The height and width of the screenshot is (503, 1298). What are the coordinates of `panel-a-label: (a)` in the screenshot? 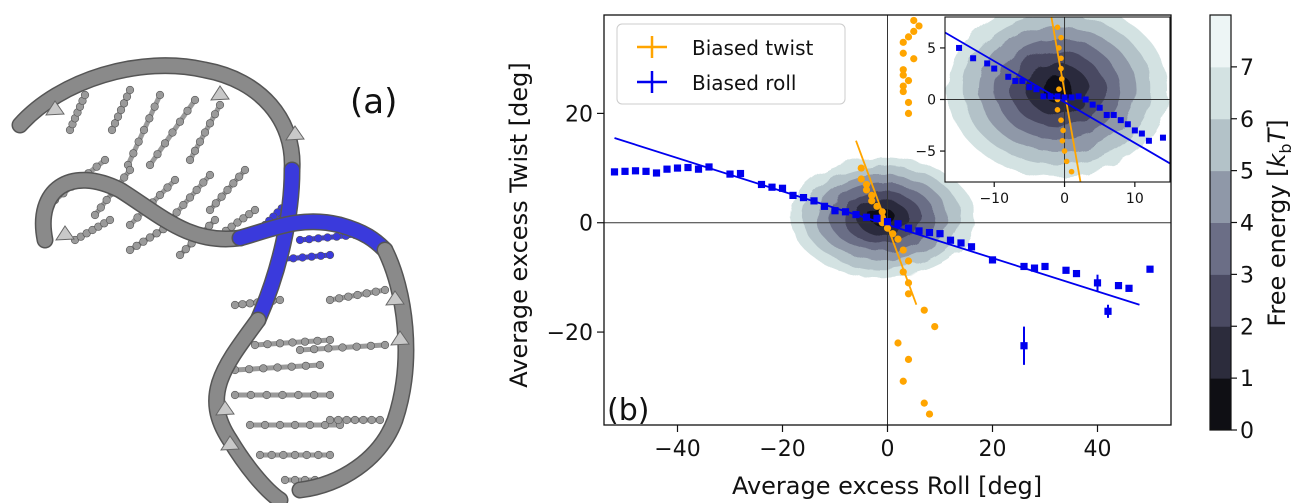 It's located at (373, 102).